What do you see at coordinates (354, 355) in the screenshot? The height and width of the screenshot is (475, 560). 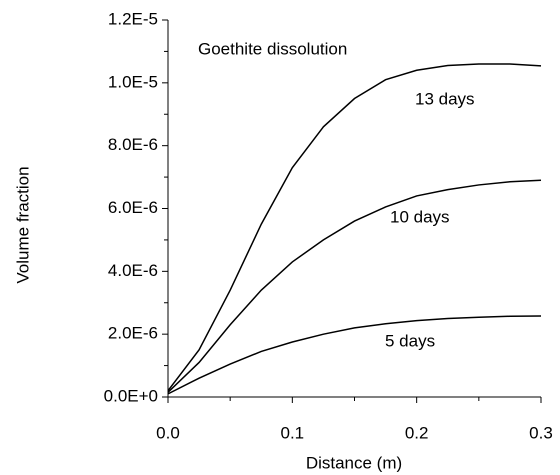 I see `series-line` at bounding box center [354, 355].